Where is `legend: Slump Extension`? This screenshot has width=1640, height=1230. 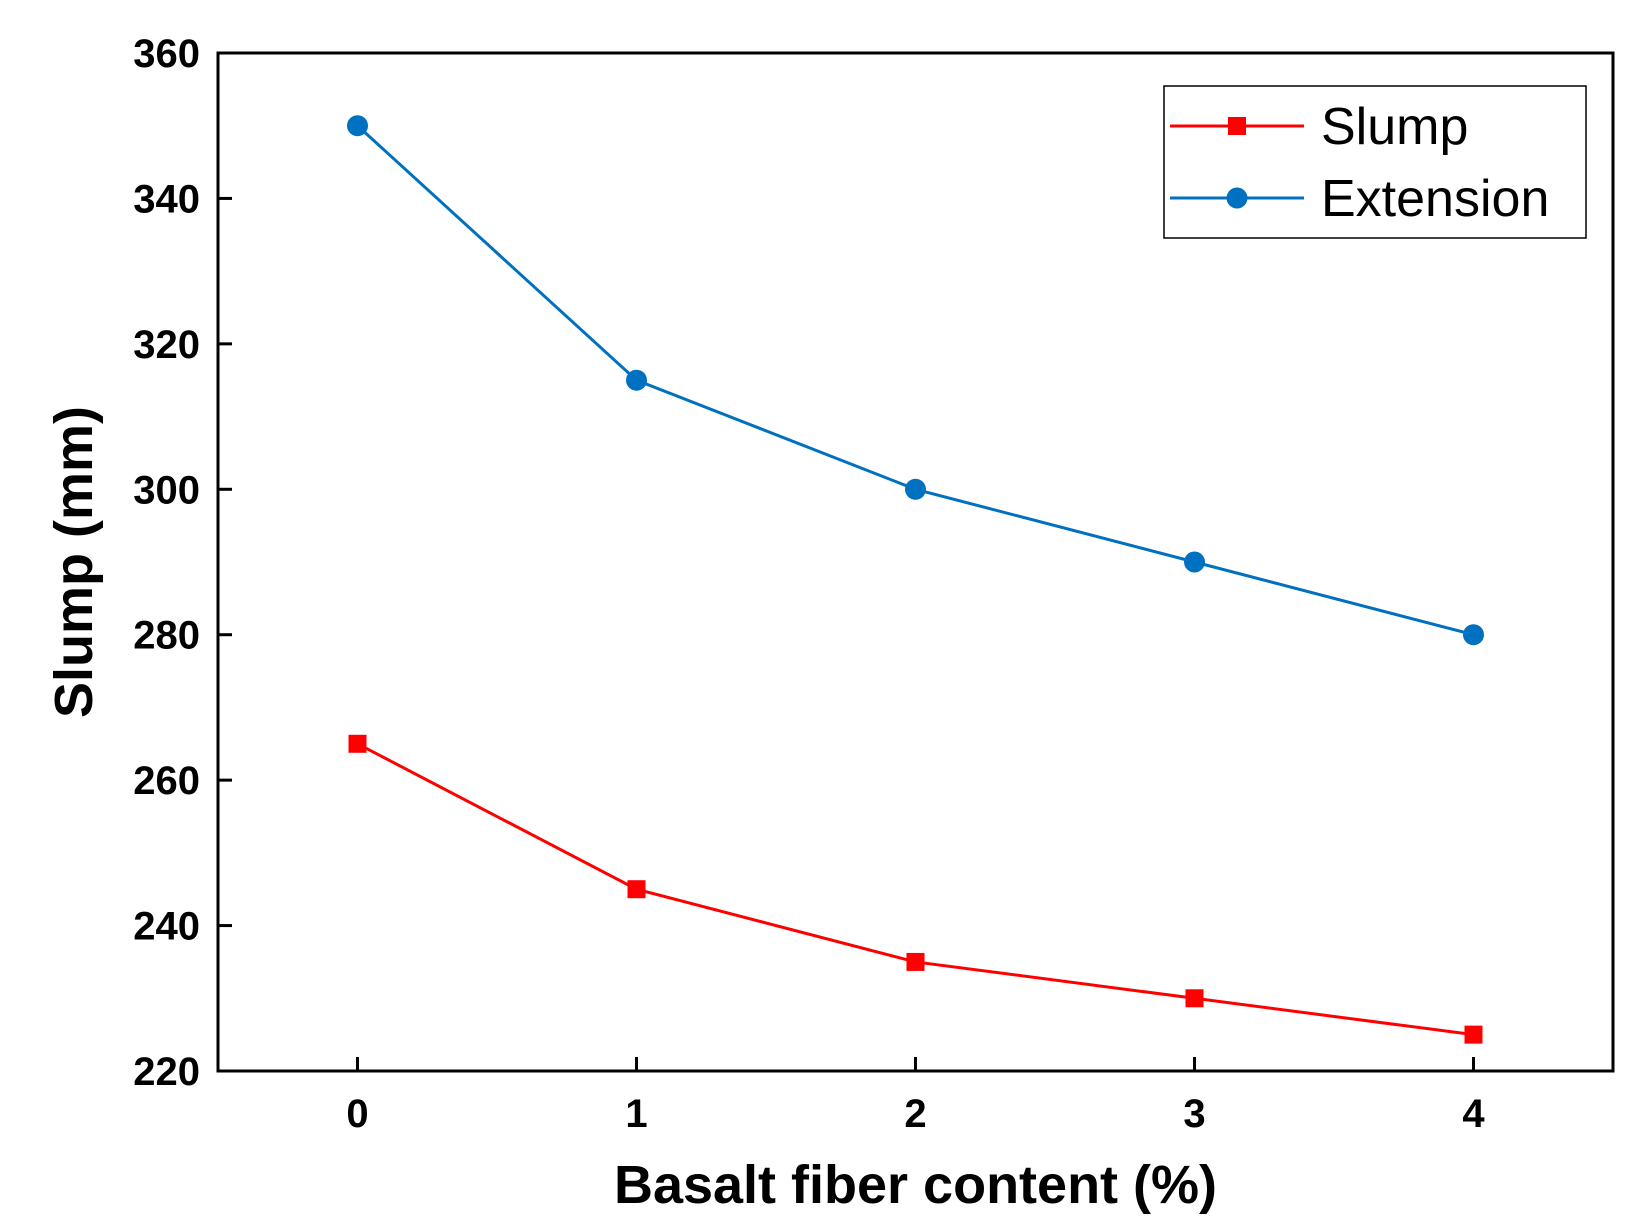
legend: Slump Extension is located at coordinates (1375, 162).